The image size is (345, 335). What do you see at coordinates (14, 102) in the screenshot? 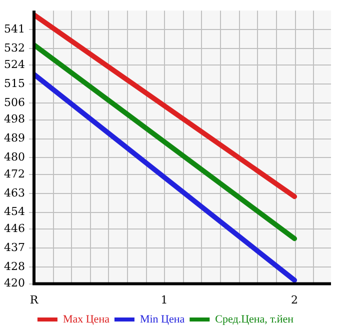
I see `y-tick-label: 506` at bounding box center [14, 102].